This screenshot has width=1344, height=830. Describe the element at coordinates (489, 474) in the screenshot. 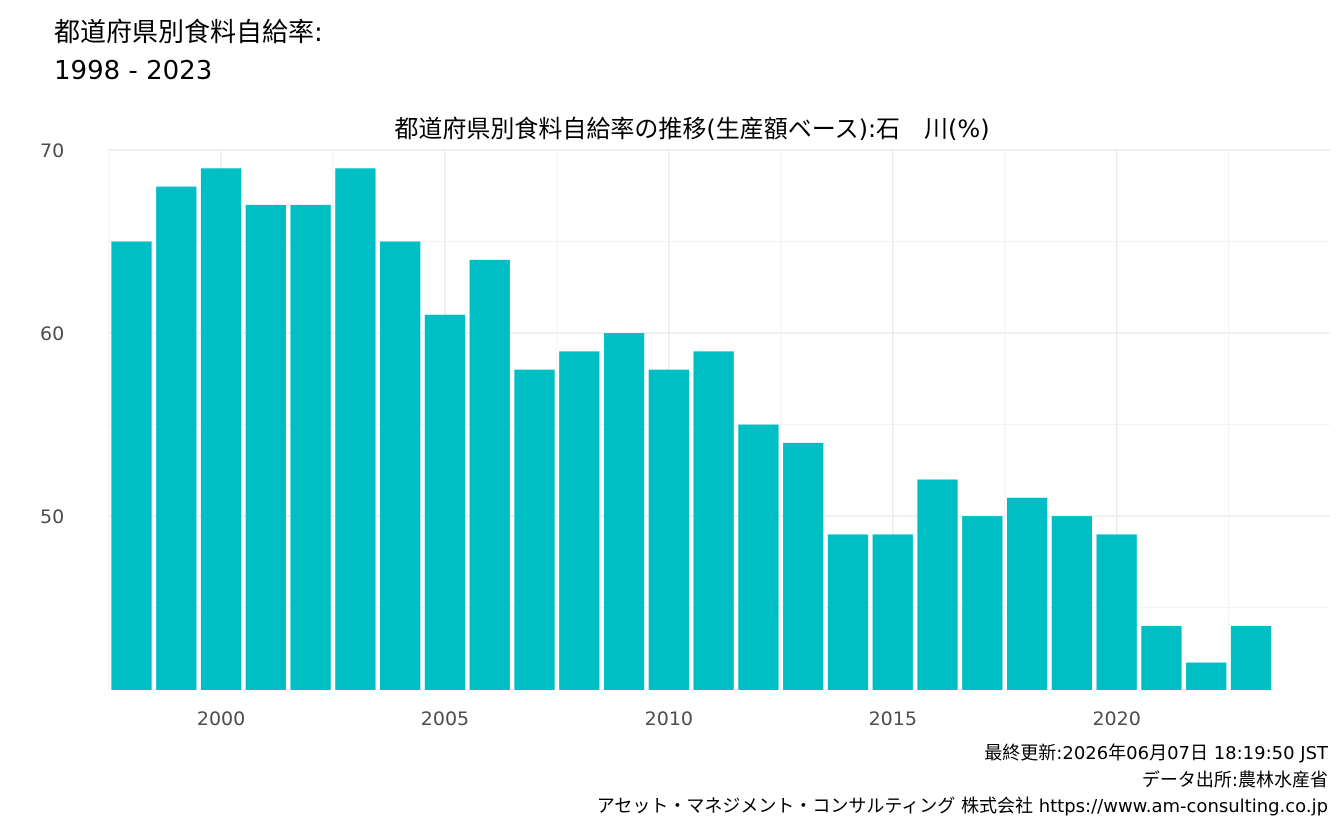

I see `bar-2006` at that location.